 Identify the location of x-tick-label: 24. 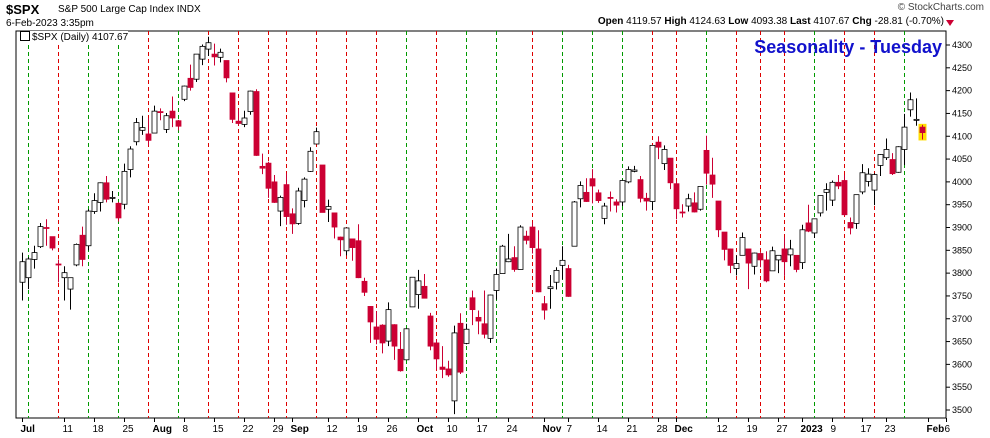
(513, 429).